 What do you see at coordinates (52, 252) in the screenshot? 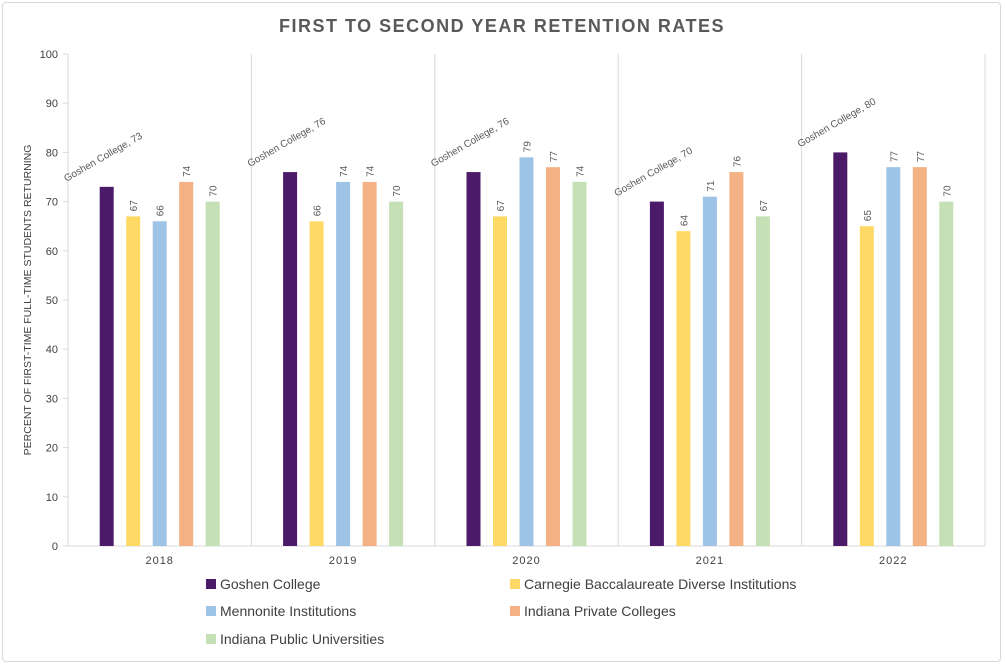
I see `y-tick-label: 60` at bounding box center [52, 252].